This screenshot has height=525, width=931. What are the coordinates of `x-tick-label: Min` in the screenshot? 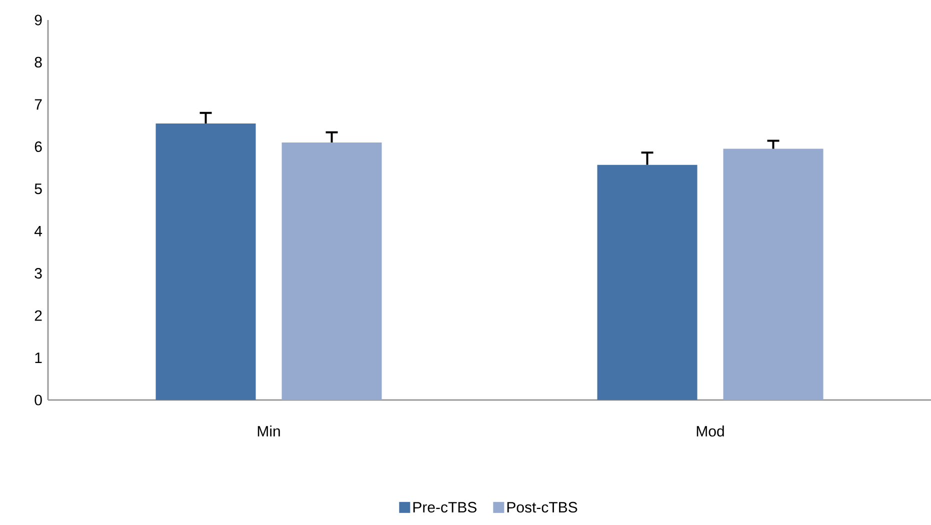 It's located at (269, 431).